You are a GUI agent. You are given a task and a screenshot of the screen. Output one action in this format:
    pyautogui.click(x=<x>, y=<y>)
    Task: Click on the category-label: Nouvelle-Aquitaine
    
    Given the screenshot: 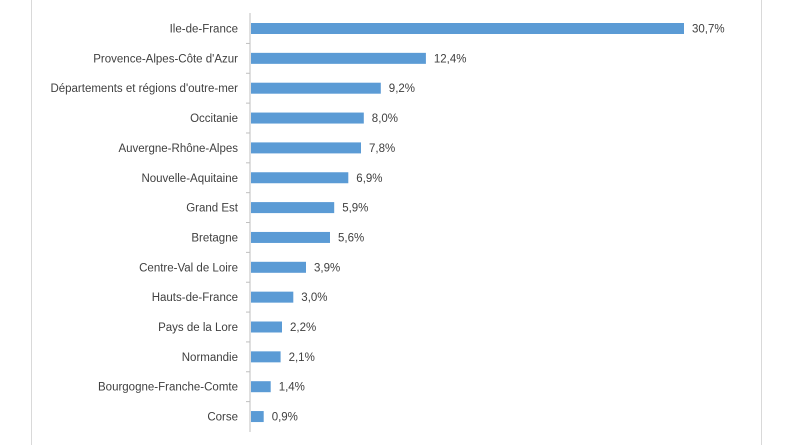 What is the action you would take?
    pyautogui.click(x=189, y=179)
    